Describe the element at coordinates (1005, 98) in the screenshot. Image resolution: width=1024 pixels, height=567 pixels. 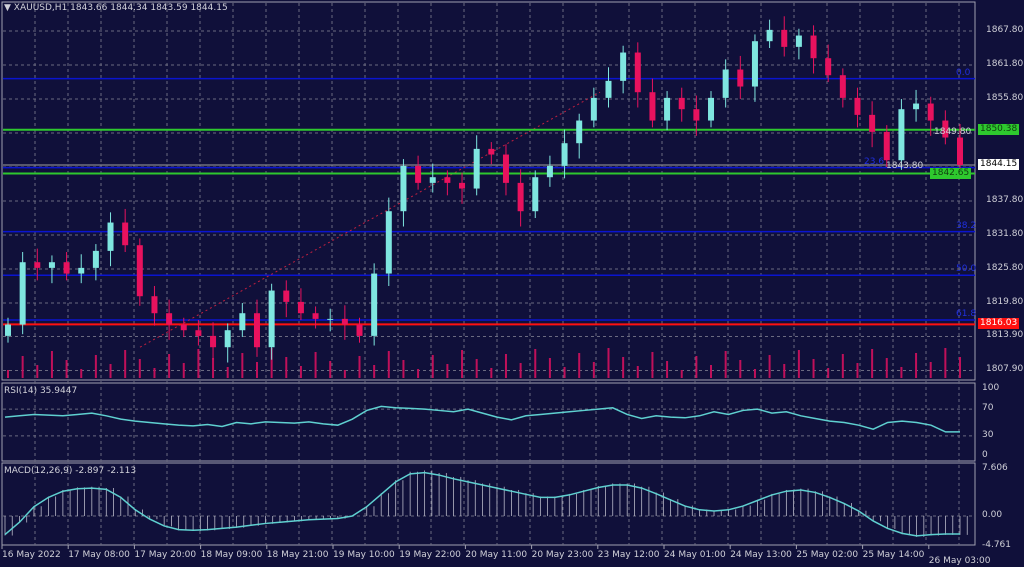
I see `price-tick-label: 1855.80` at that location.